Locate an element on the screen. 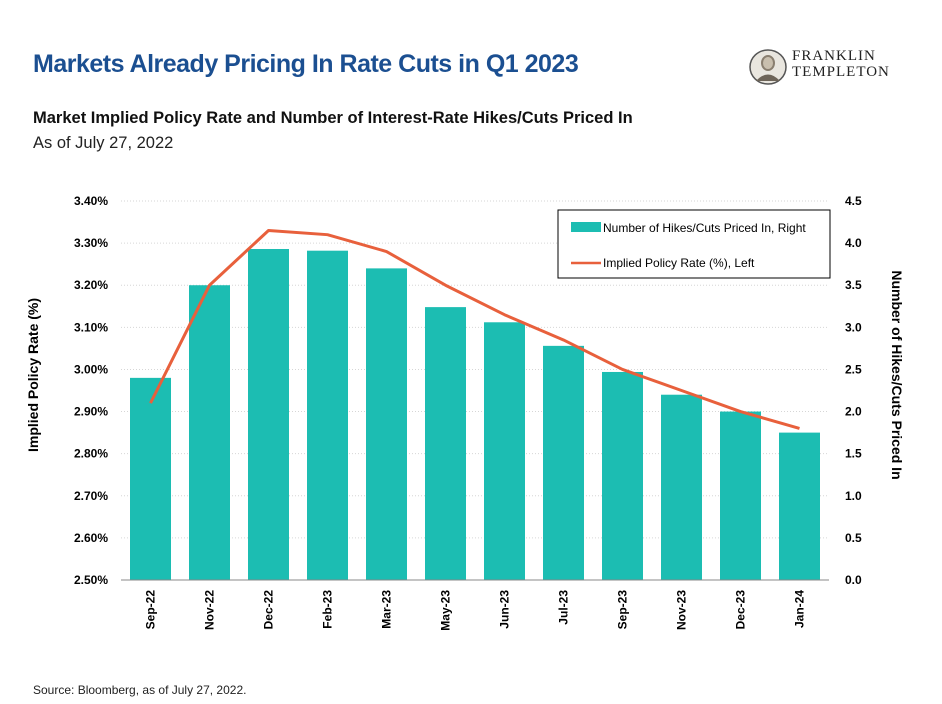  right-tick-label: 2.0 is located at coordinates (853, 412).